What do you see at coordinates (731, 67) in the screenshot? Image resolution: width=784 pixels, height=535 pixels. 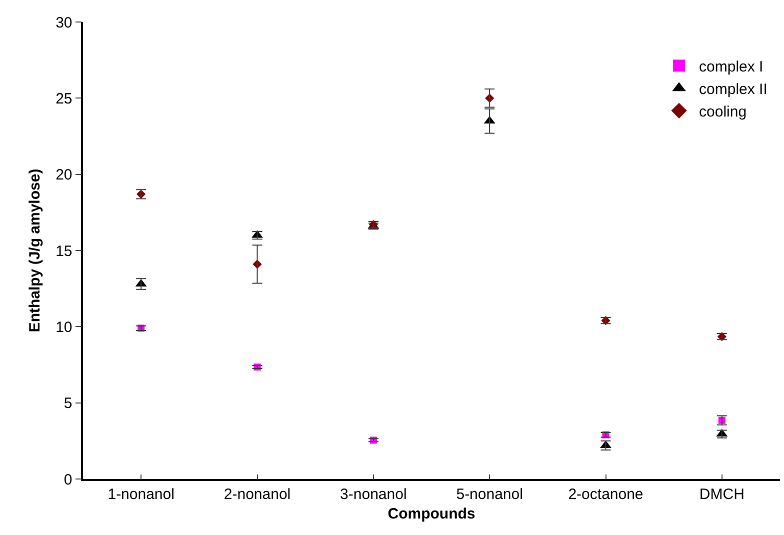 I see `legend-label: complex I` at bounding box center [731, 67].